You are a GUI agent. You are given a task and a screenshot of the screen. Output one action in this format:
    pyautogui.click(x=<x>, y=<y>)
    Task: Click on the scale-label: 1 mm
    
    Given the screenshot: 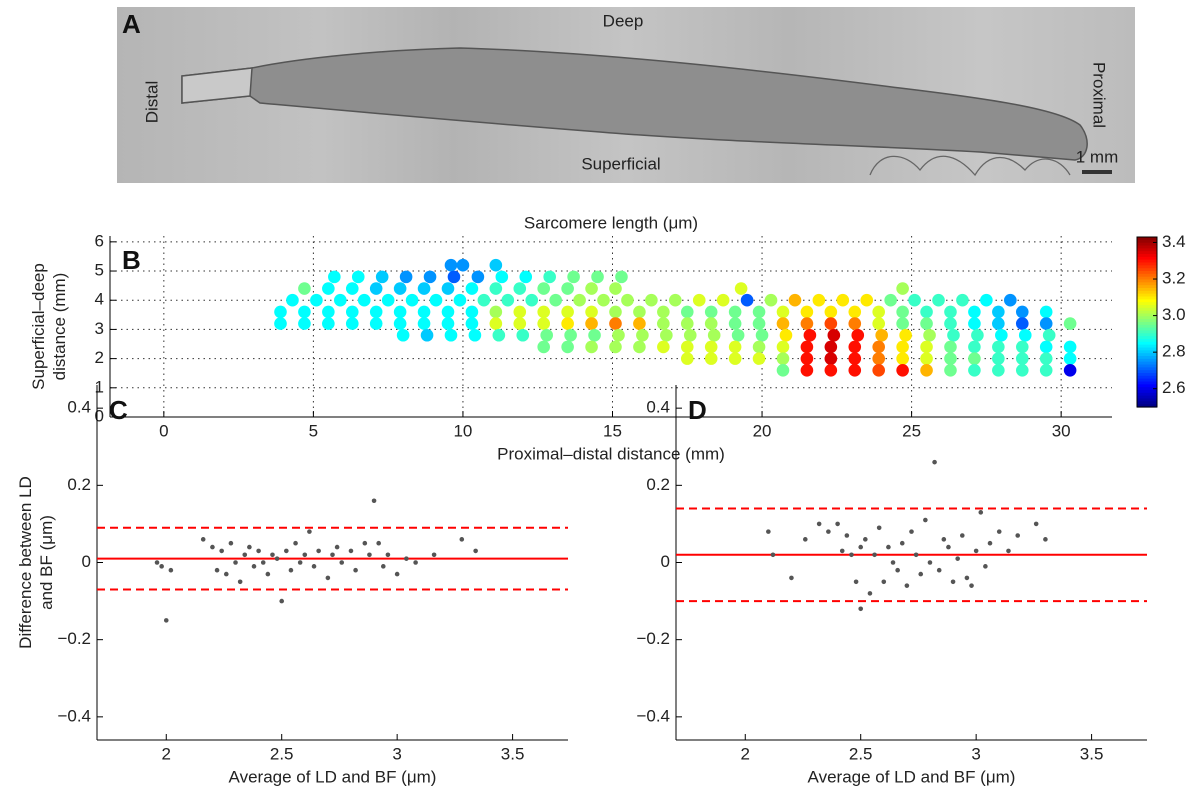 What is the action you would take?
    pyautogui.click(x=1097, y=156)
    